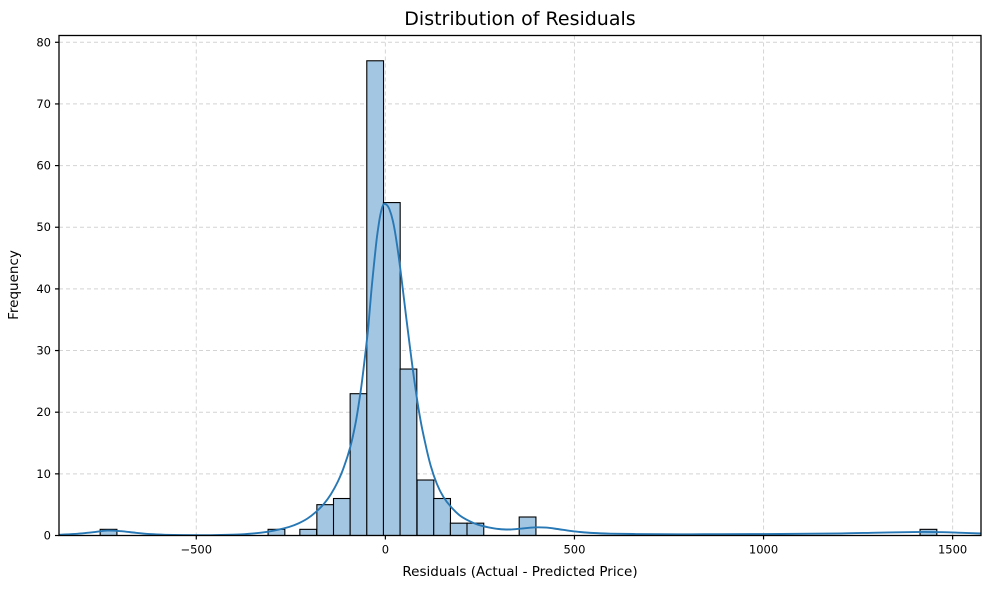 The image size is (989, 590). What do you see at coordinates (520, 19) in the screenshot?
I see `chart-title: Distribution of Residuals` at bounding box center [520, 19].